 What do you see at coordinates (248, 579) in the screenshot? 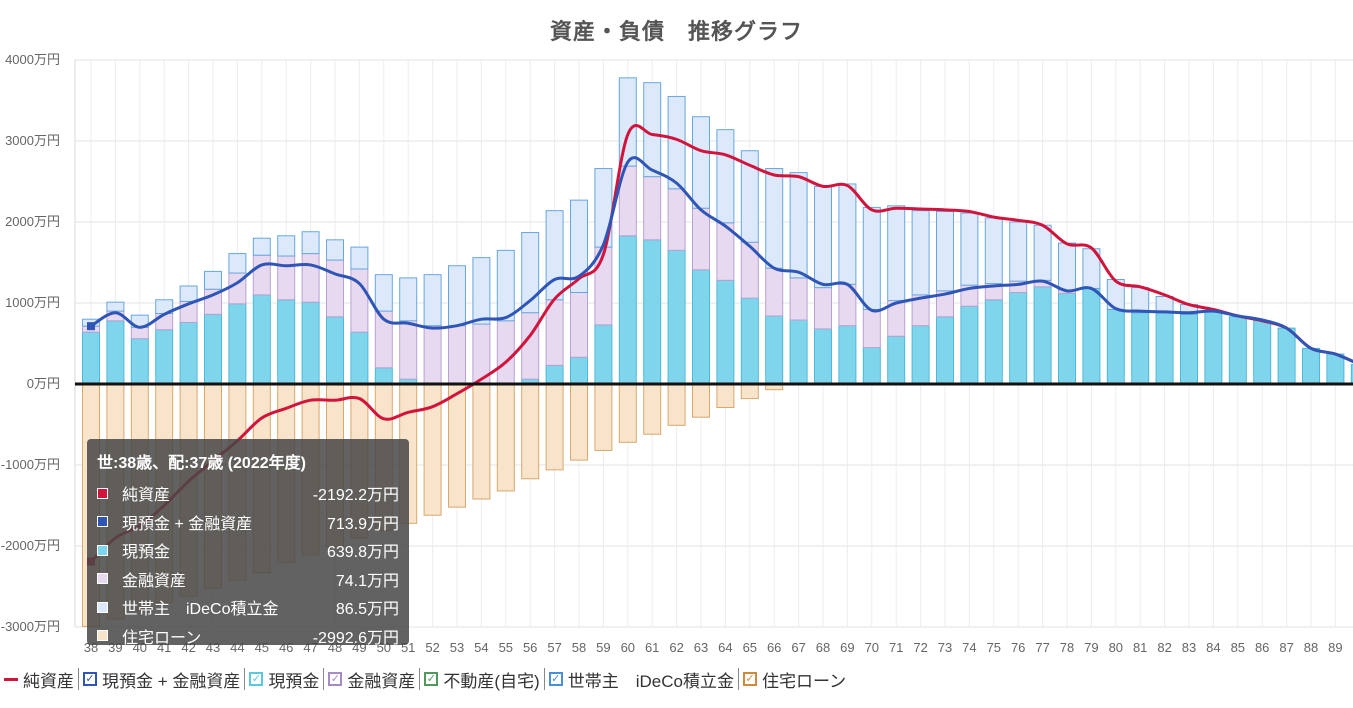
I see `tooltip-row: 金融資産 74.1万円` at bounding box center [248, 579].